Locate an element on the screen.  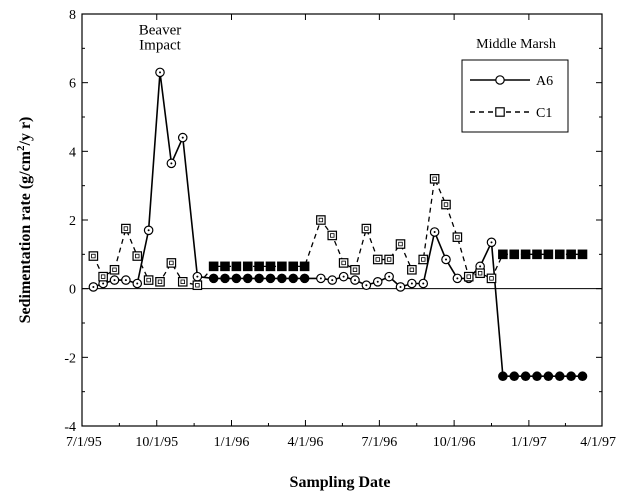
y-tick-label: 8 is located at coordinates (72, 15).